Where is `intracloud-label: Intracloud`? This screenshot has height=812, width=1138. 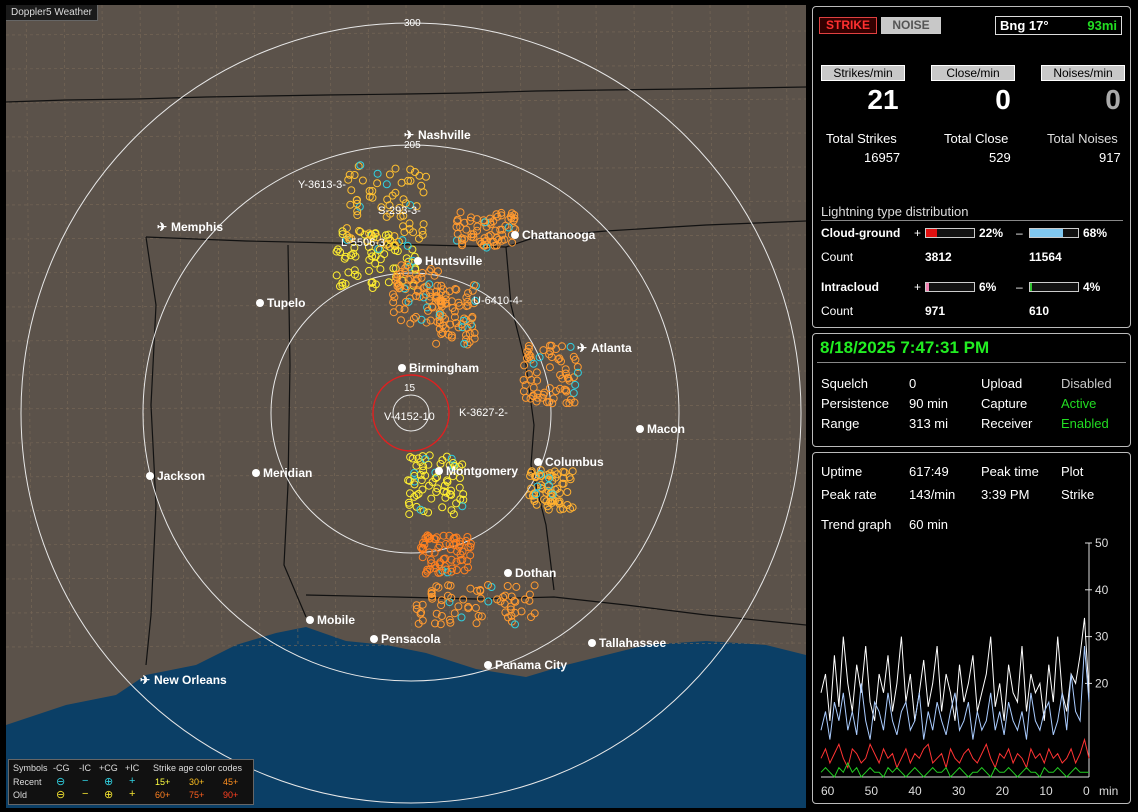 intracloud-label: Intracloud is located at coordinates (850, 287).